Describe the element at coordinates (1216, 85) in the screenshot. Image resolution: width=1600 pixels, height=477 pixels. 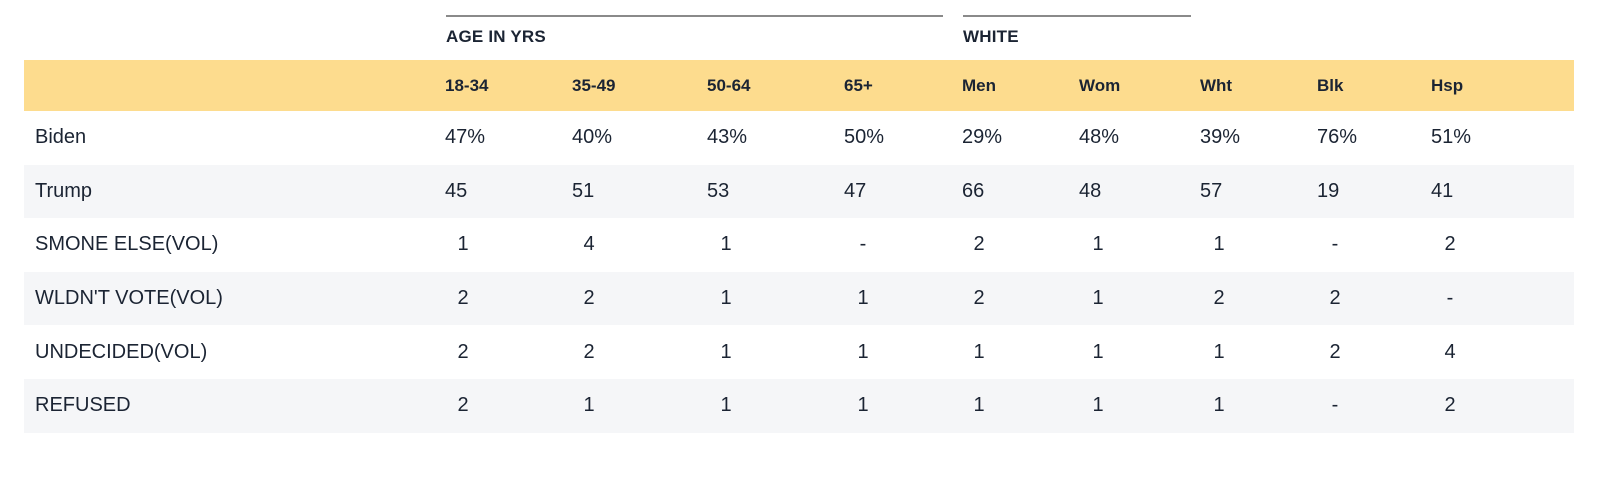
I see `column-header: Wht` at that location.